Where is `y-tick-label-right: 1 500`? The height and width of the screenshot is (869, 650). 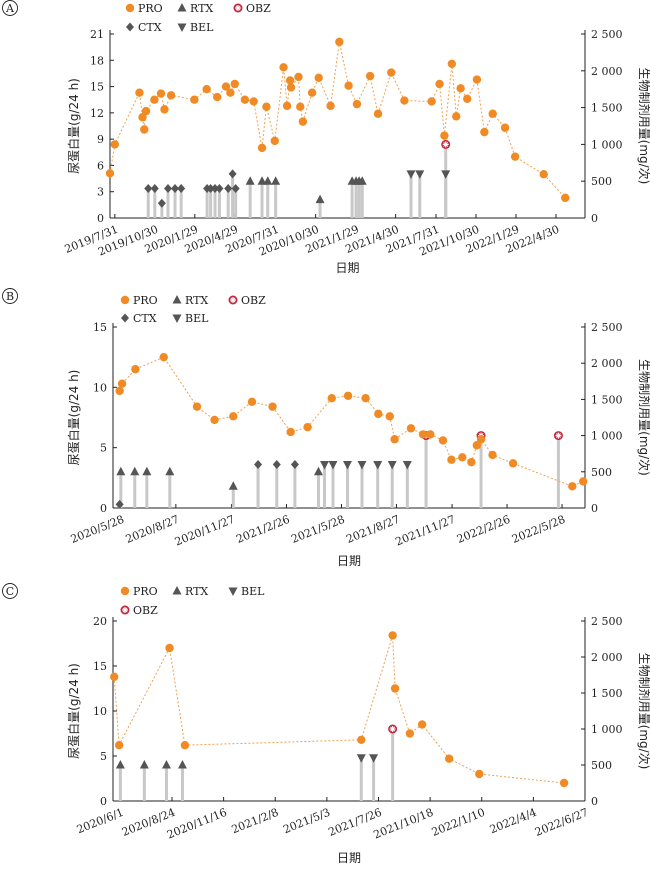
y-tick-label-right: 1 500 is located at coordinates (607, 108).